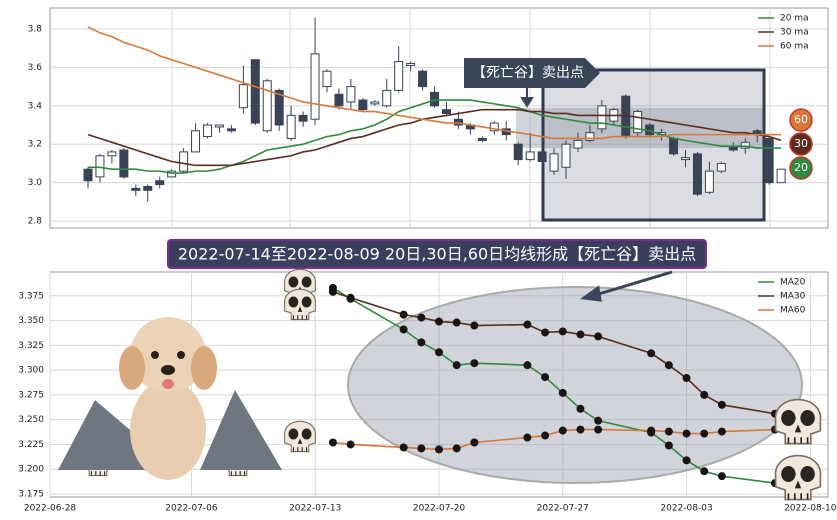 This screenshot has width=837, height=520. What do you see at coordinates (168, 355) in the screenshot?
I see `dog-head` at bounding box center [168, 355].